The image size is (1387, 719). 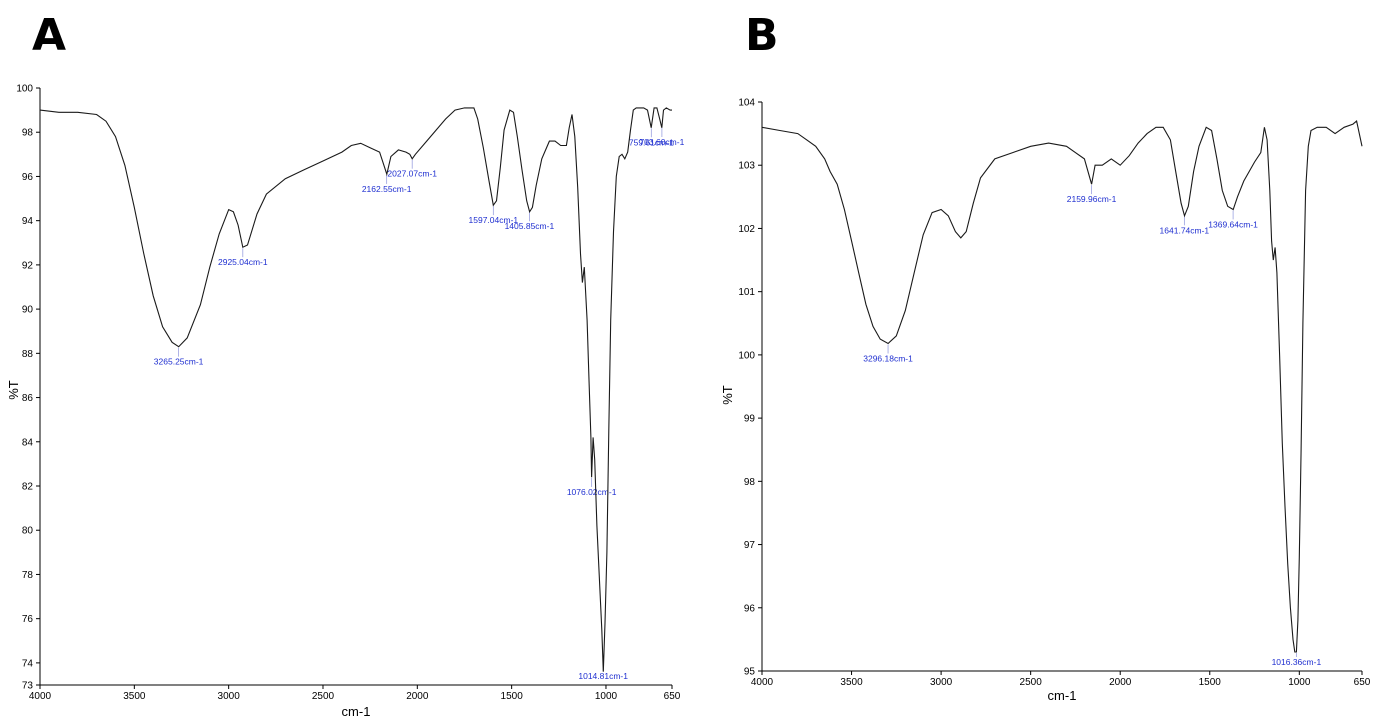 What do you see at coordinates (134, 696) in the screenshot?
I see `x-tick-label-a: 3500` at bounding box center [134, 696].